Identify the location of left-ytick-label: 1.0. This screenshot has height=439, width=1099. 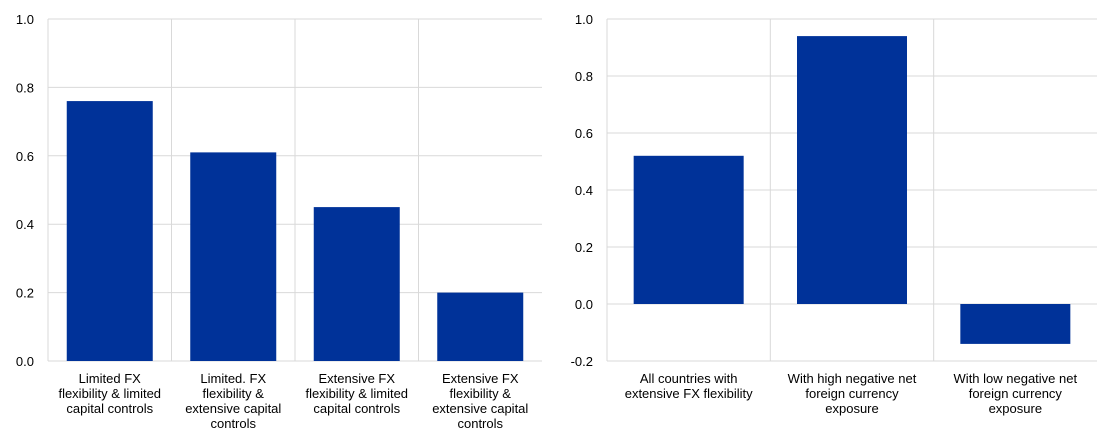
(25, 19).